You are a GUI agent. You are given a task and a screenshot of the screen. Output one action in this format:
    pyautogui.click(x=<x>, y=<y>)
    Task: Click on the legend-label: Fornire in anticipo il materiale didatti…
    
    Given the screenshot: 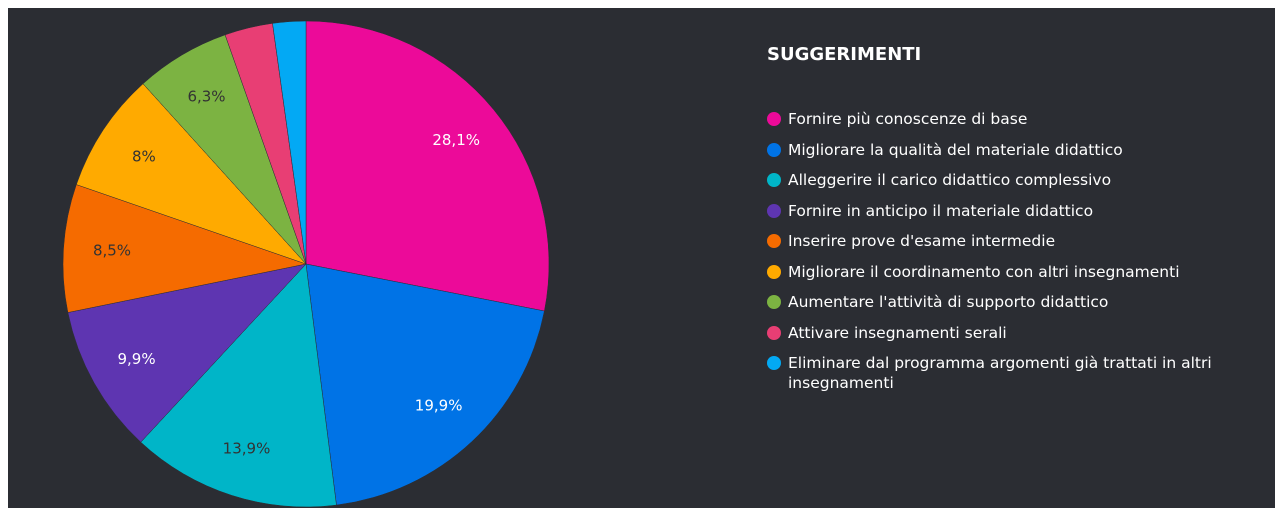 What is the action you would take?
    pyautogui.click(x=941, y=210)
    